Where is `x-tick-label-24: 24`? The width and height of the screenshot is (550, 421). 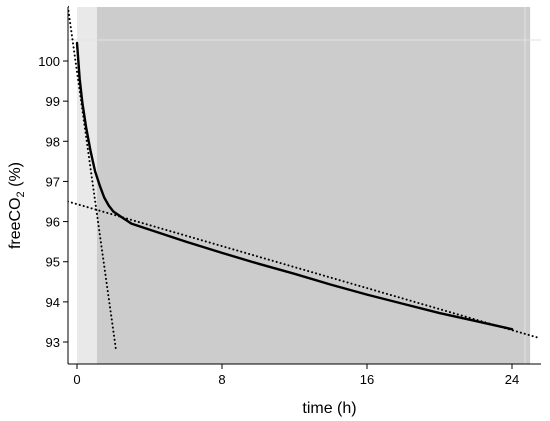
x-tick-label-24: 24 is located at coordinates (512, 379).